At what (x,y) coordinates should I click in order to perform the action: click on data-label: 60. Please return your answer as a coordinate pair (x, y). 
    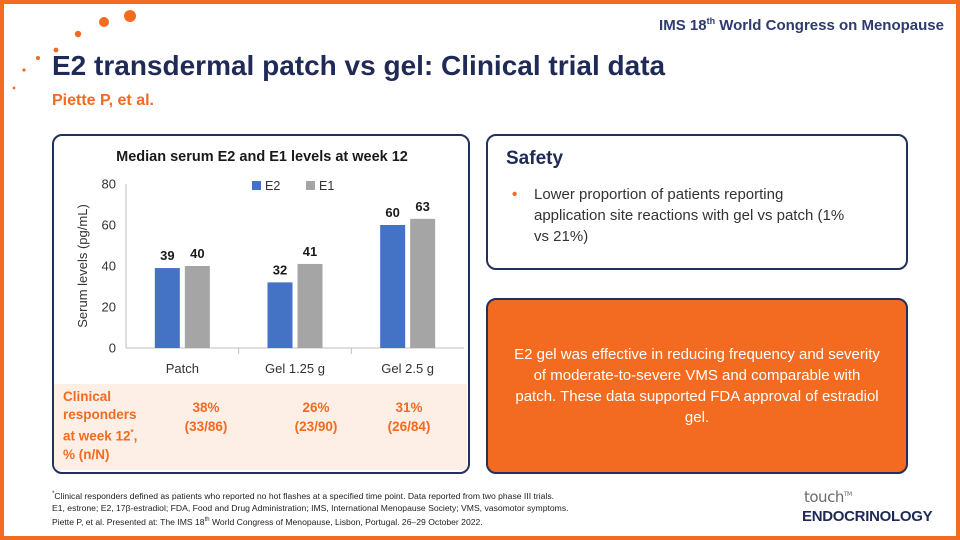
    Looking at the image, I should click on (392, 212).